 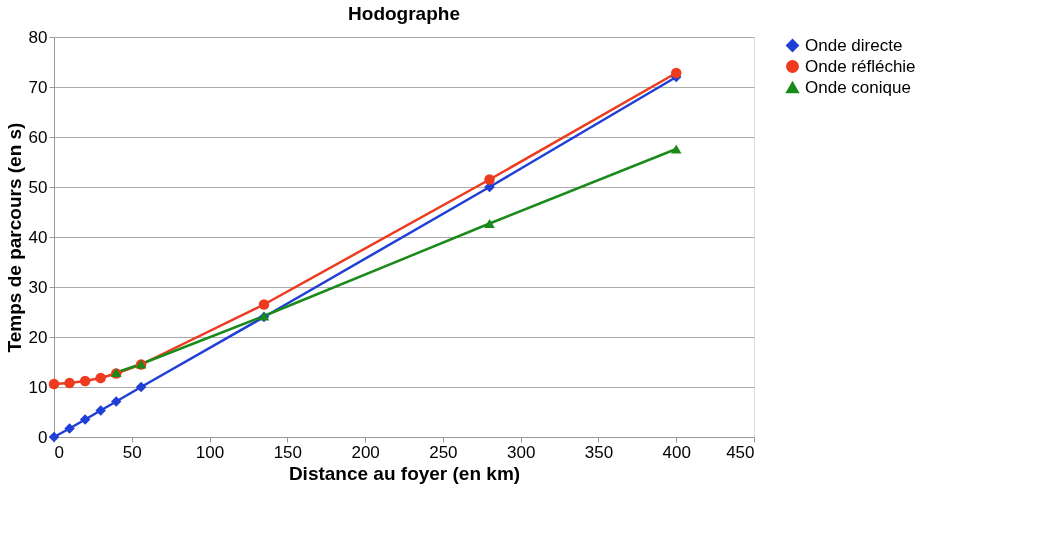 What do you see at coordinates (132, 452) in the screenshot?
I see `x-tick-label: 50` at bounding box center [132, 452].